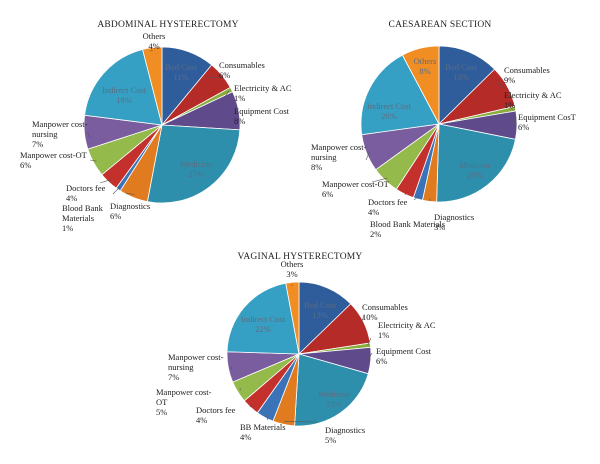  I want to click on slice-label: Equipment Cost 6%, so click(404, 356).